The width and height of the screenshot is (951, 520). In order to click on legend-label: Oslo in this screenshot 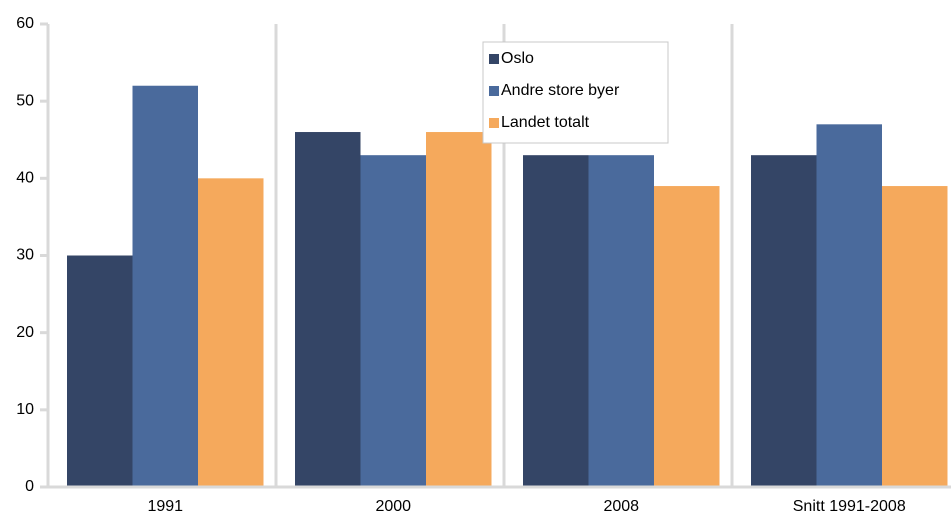, I will do `click(517, 58)`.